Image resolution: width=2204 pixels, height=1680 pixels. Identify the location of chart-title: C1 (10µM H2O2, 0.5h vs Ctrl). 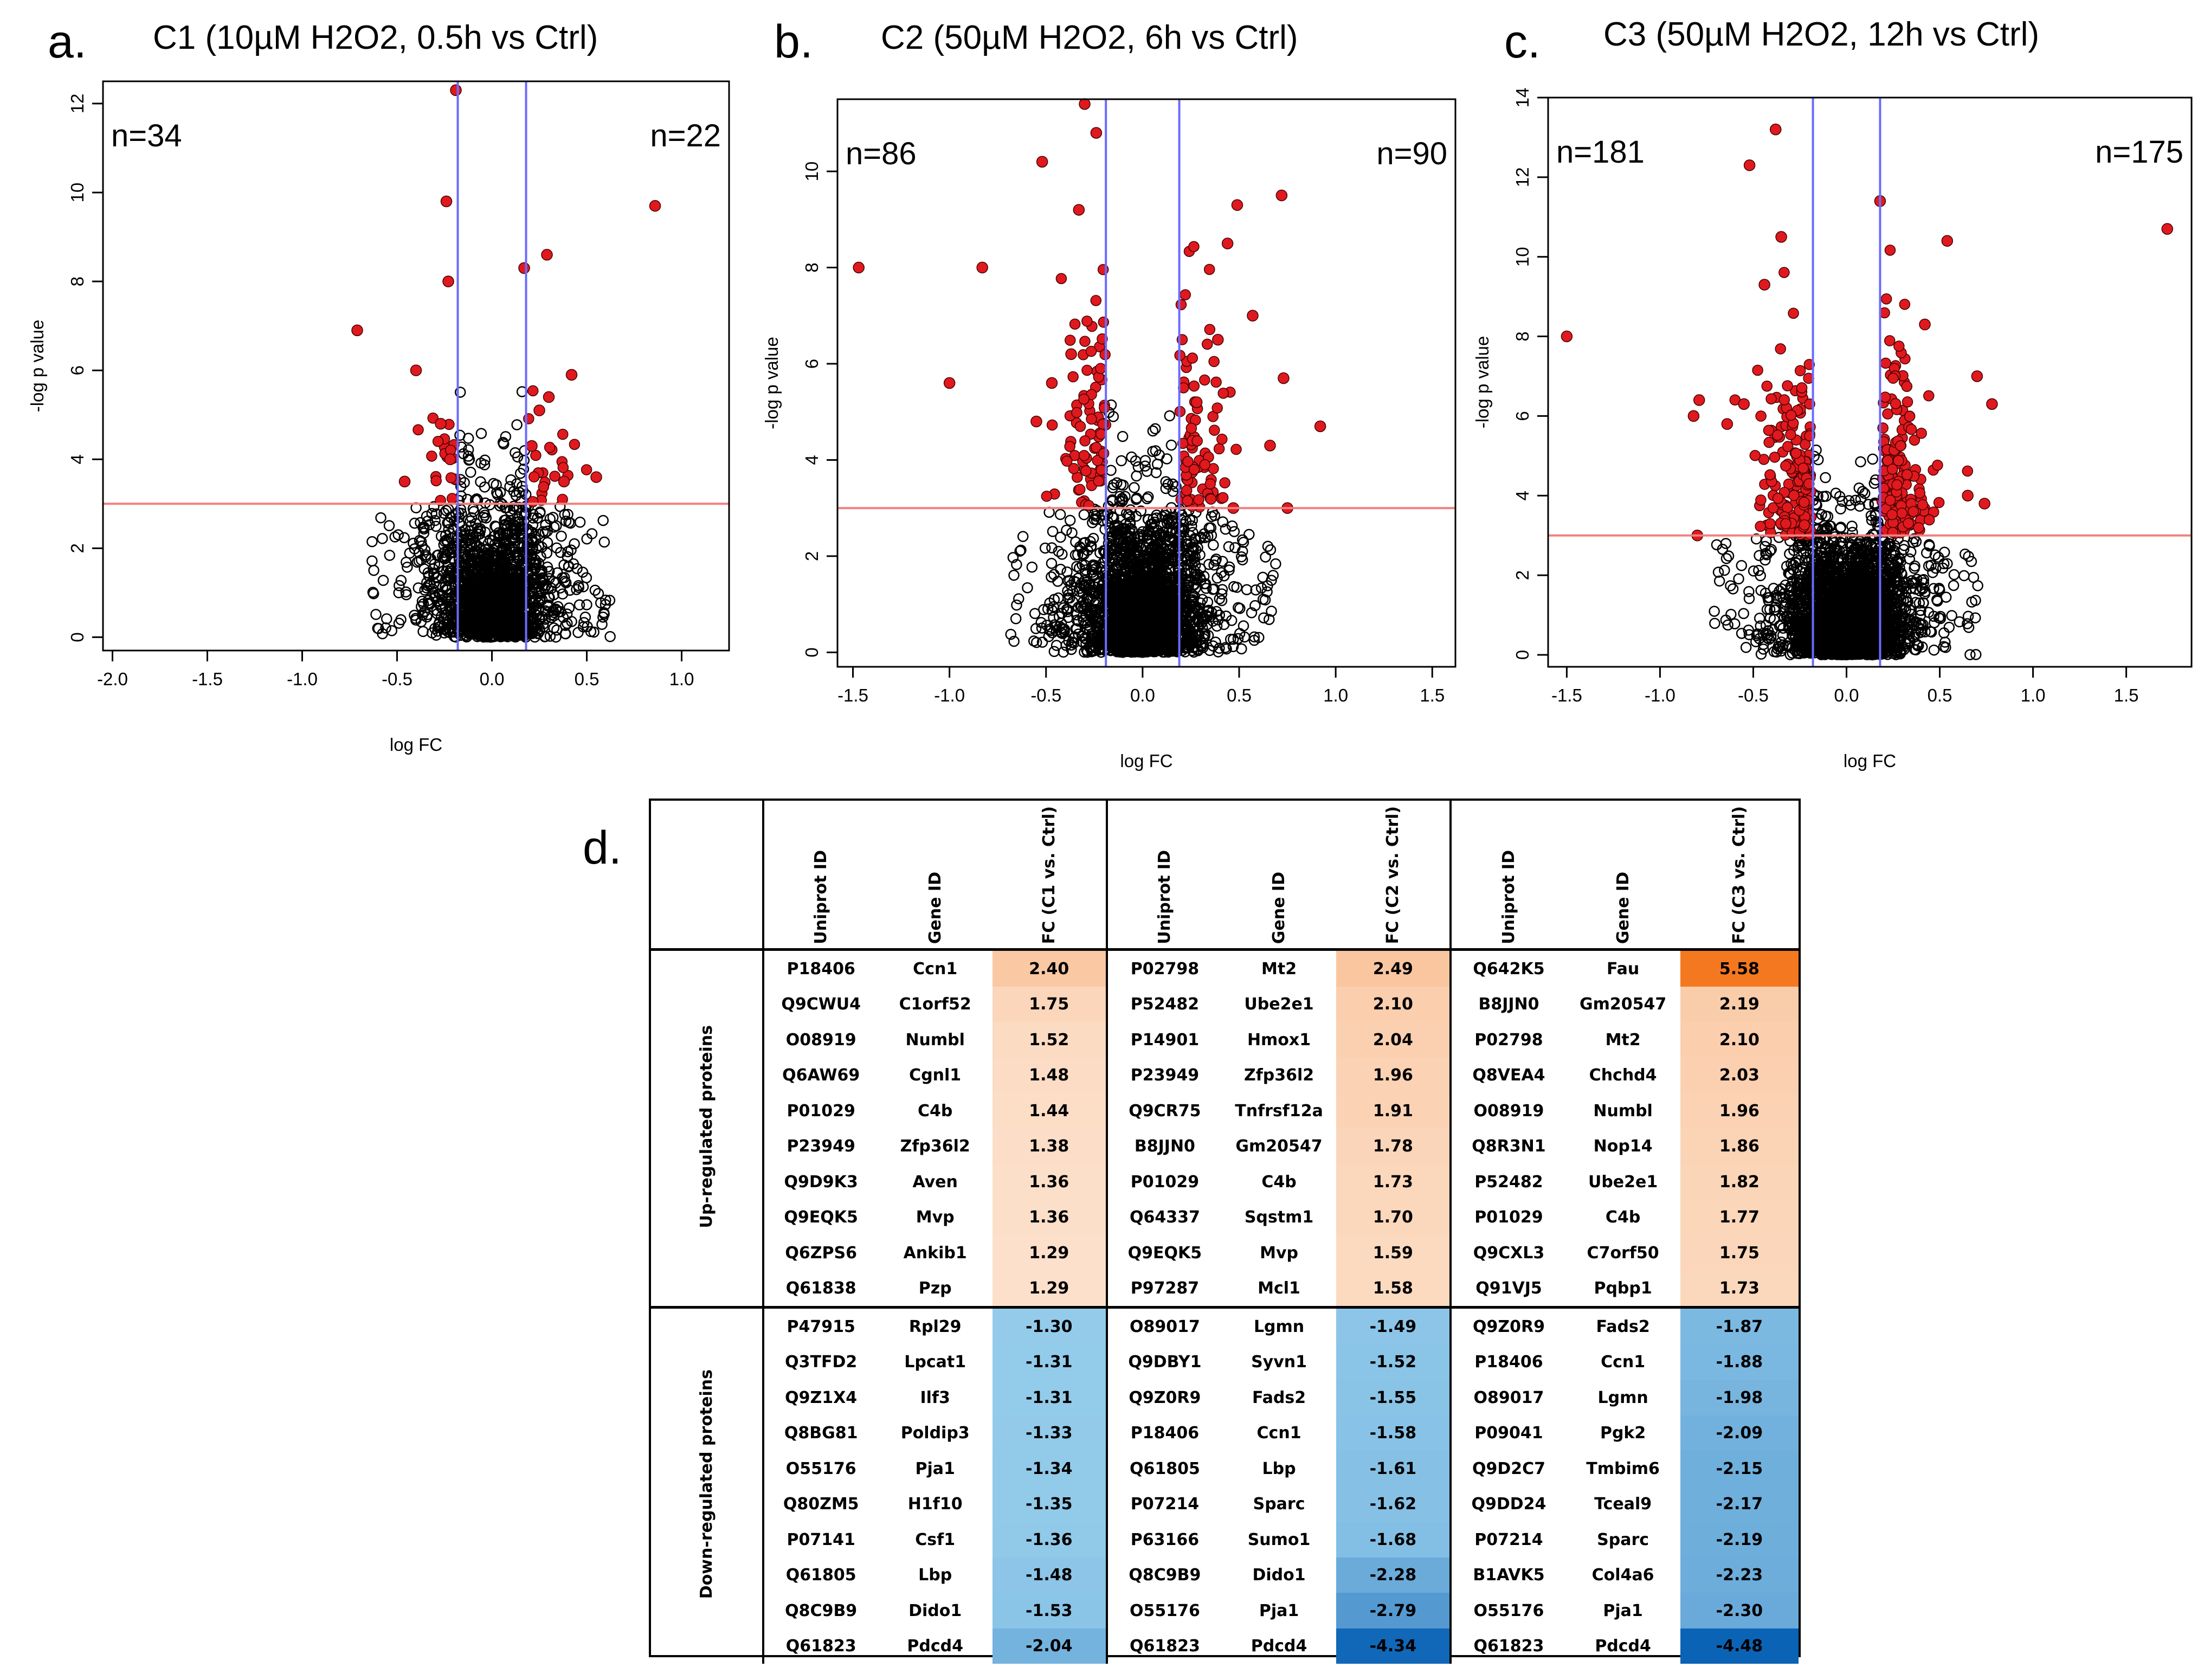
(375, 37).